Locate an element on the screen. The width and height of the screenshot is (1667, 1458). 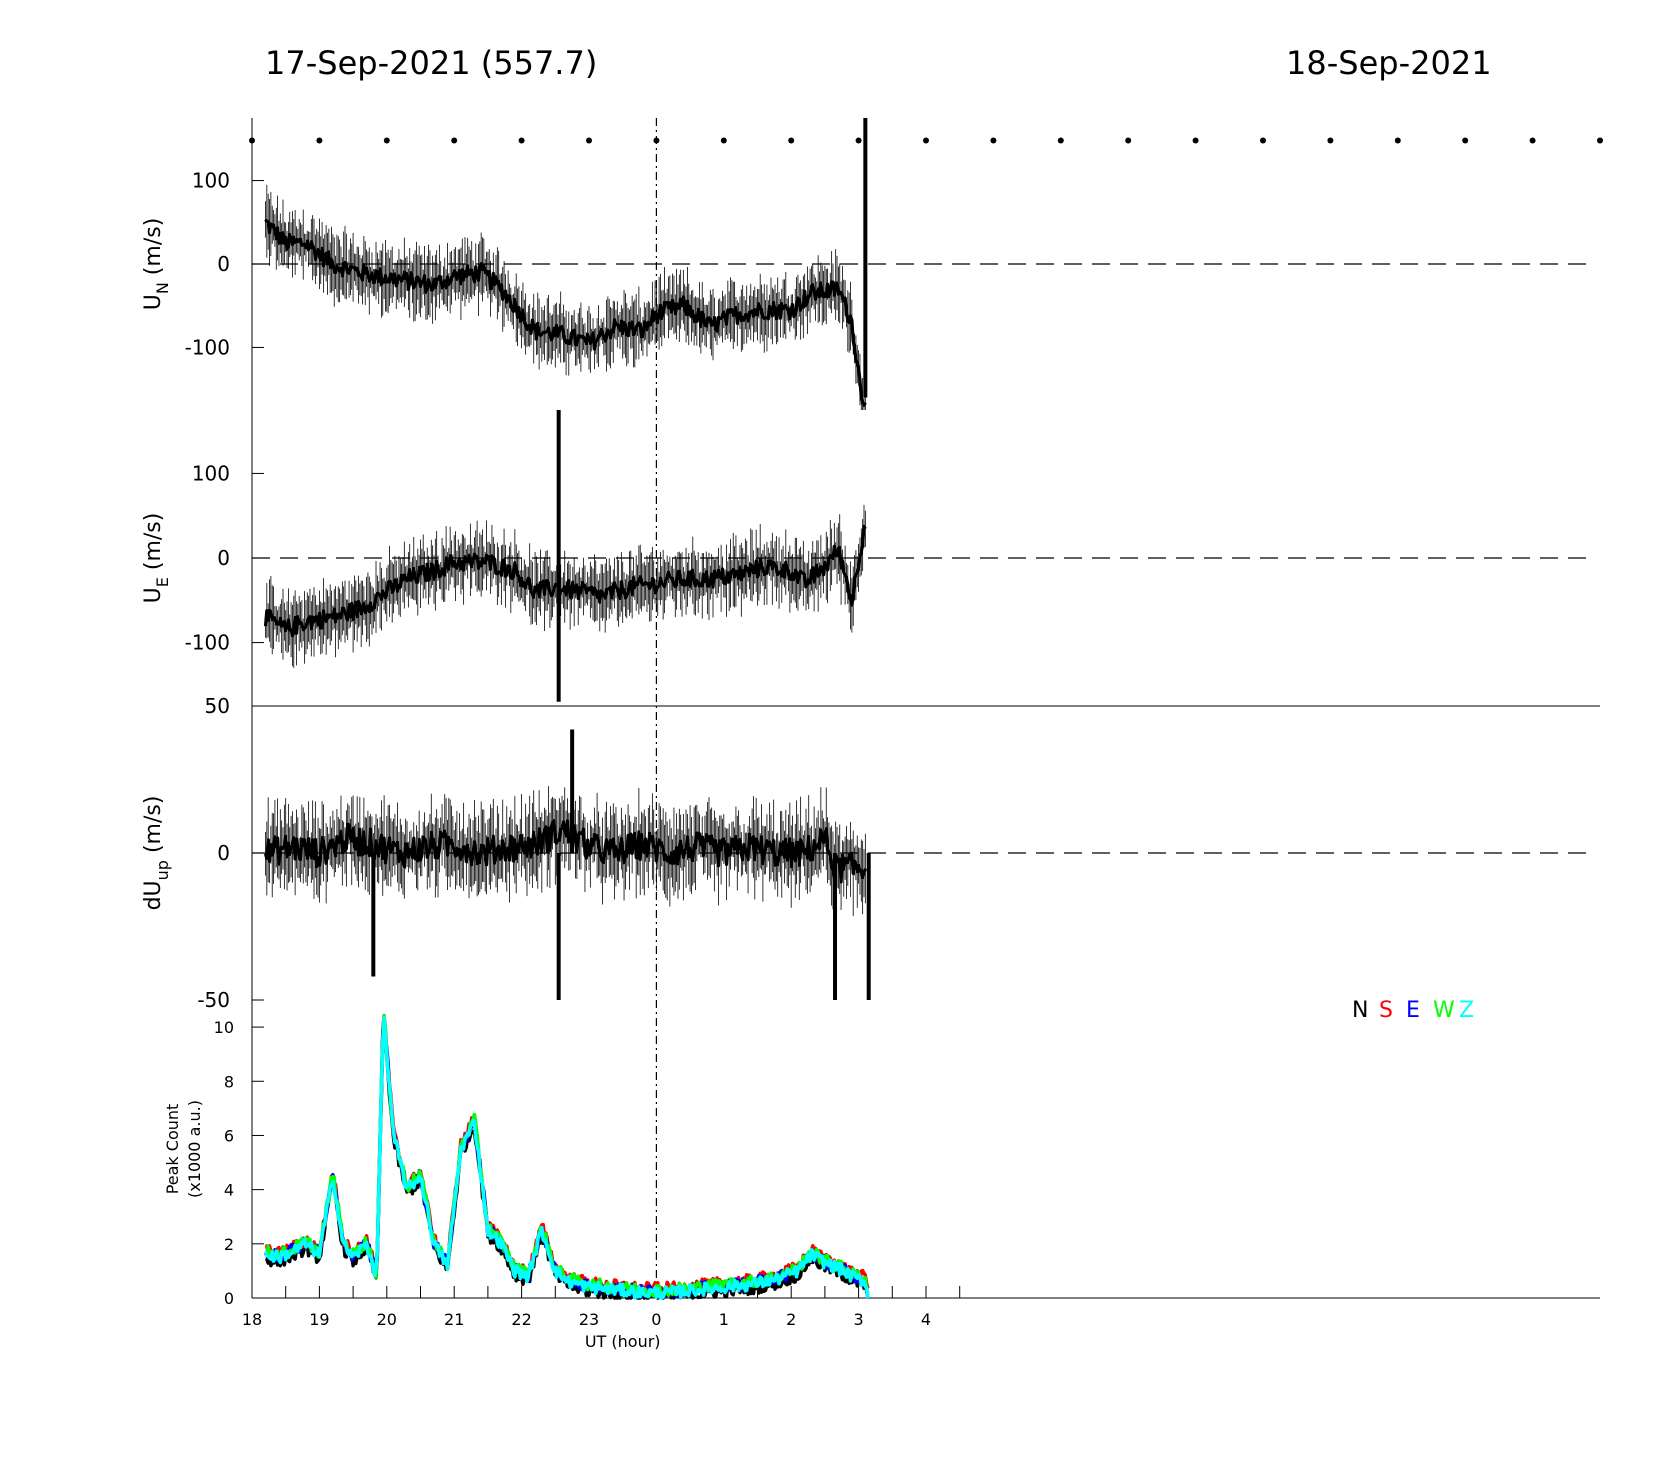
y-tick-label-east-wind: 100 is located at coordinates (211, 473).